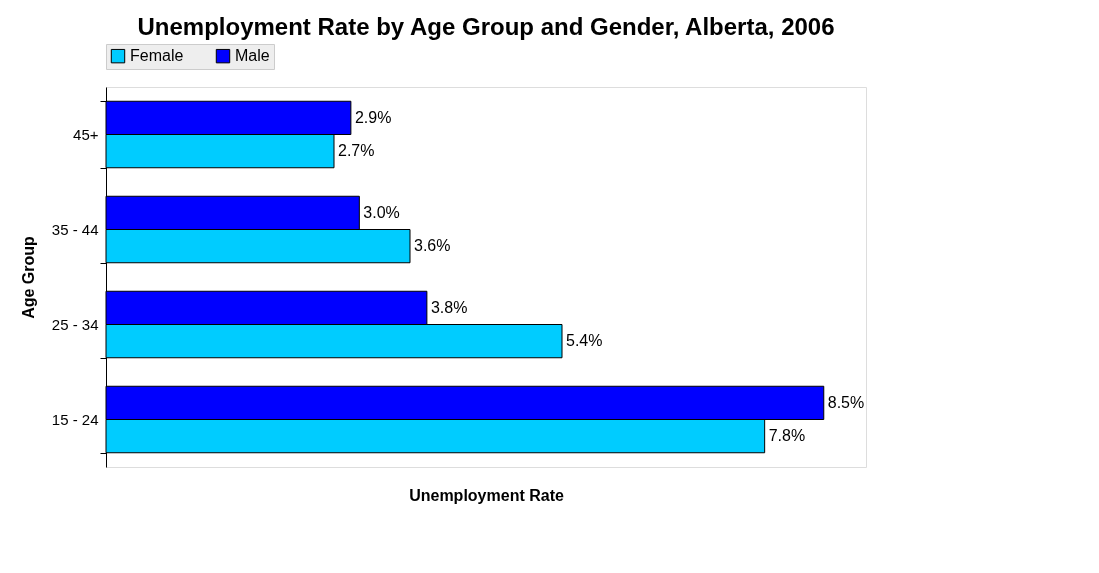  Describe the element at coordinates (846, 402) in the screenshot. I see `data-label: 8.5%` at that location.